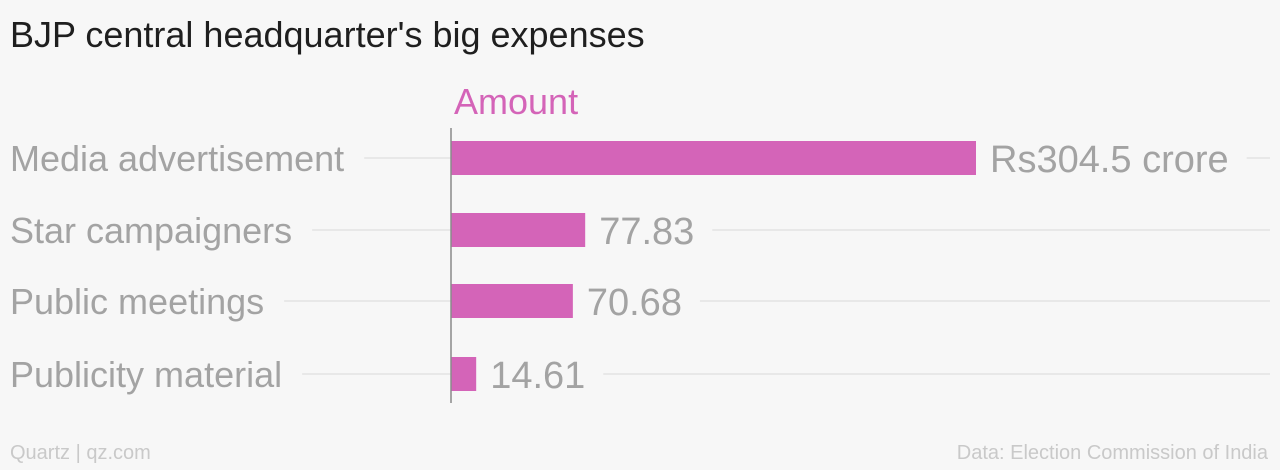 The height and width of the screenshot is (470, 1280). I want to click on category-label: Publicity material, so click(146, 374).